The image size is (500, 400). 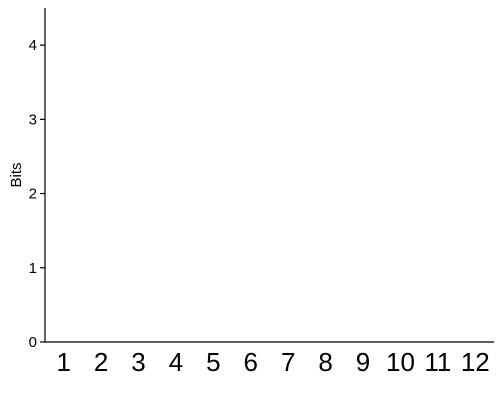 I want to click on y-tick-label: 0, so click(x=33, y=342).